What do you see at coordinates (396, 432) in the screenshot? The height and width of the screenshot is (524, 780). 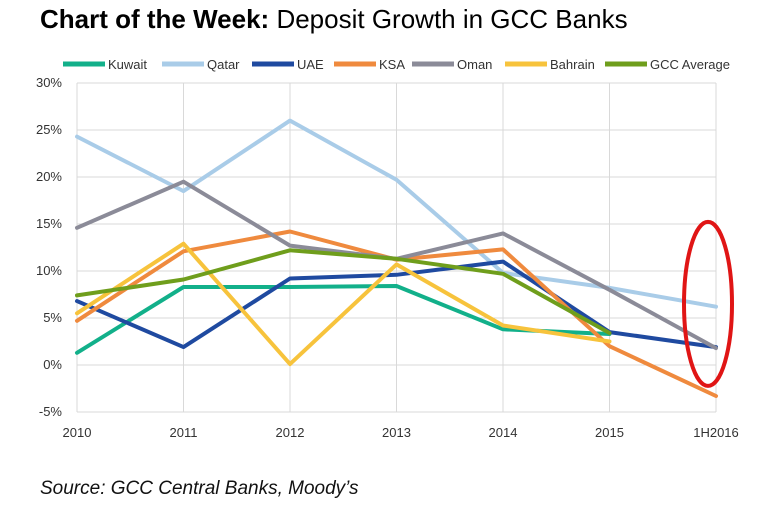 I see `x-tick-label: 2013` at bounding box center [396, 432].